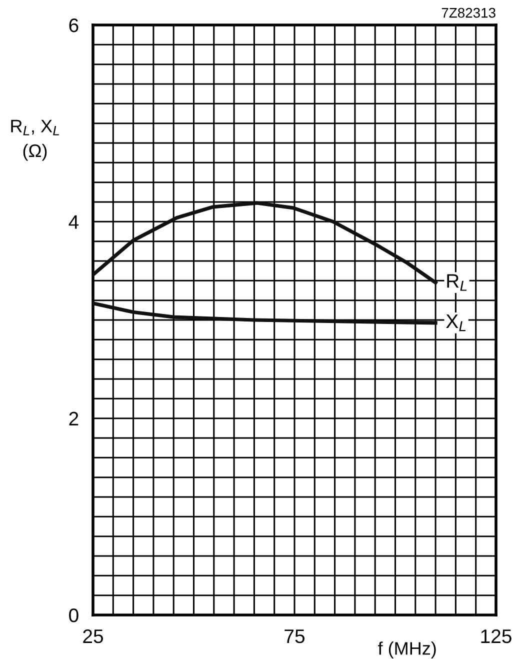 Image resolution: width=515 pixels, height=659 pixels. What do you see at coordinates (93, 636) in the screenshot?
I see `x-tick-label: 25` at bounding box center [93, 636].